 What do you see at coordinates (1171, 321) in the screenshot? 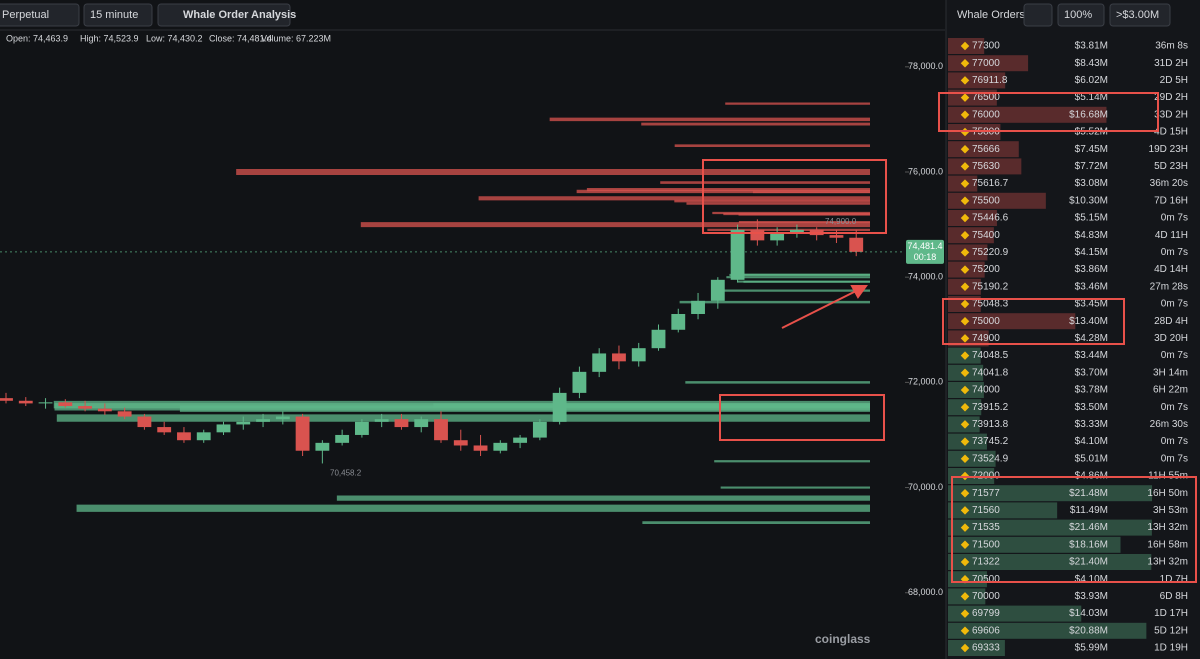
I see `order-age: 28D 4H` at bounding box center [1171, 321].